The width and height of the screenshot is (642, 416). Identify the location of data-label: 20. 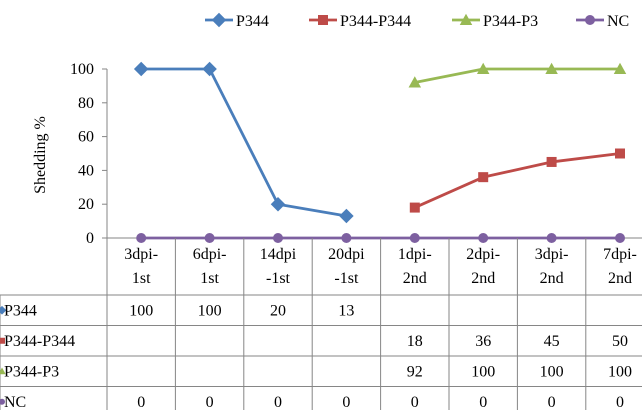
(278, 310).